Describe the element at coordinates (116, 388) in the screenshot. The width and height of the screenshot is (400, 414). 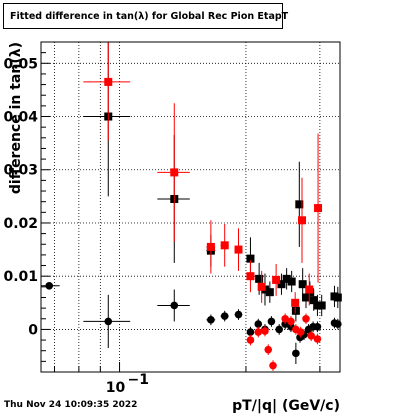
I see `x-tick-label: 10` at that location.